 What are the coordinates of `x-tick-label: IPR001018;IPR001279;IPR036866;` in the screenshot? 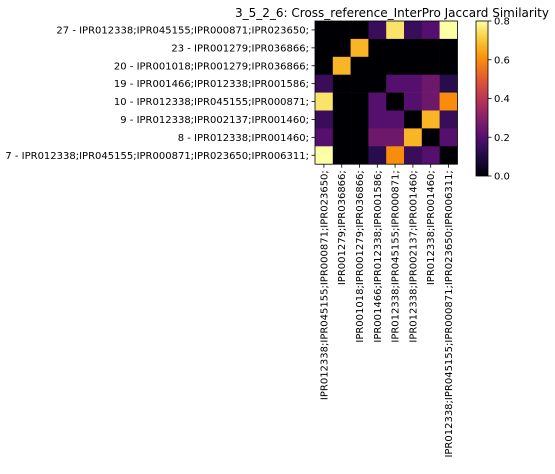 It's located at (360, 256).